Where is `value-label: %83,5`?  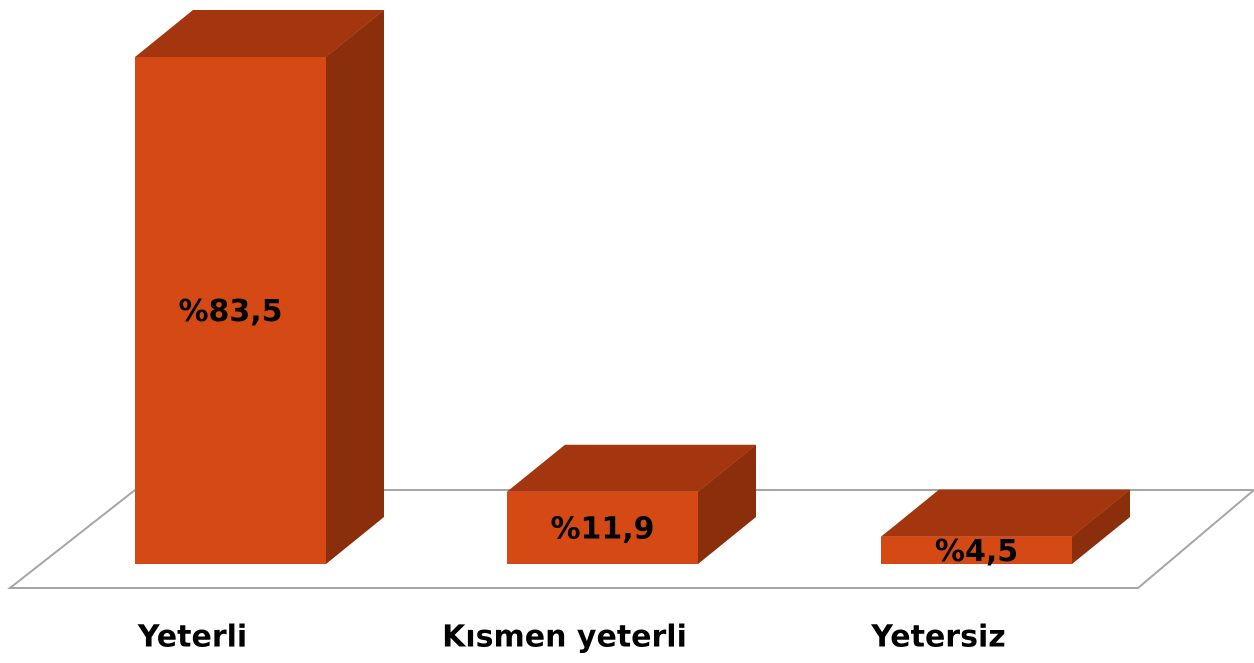
value-label: %83,5 is located at coordinates (230, 311).